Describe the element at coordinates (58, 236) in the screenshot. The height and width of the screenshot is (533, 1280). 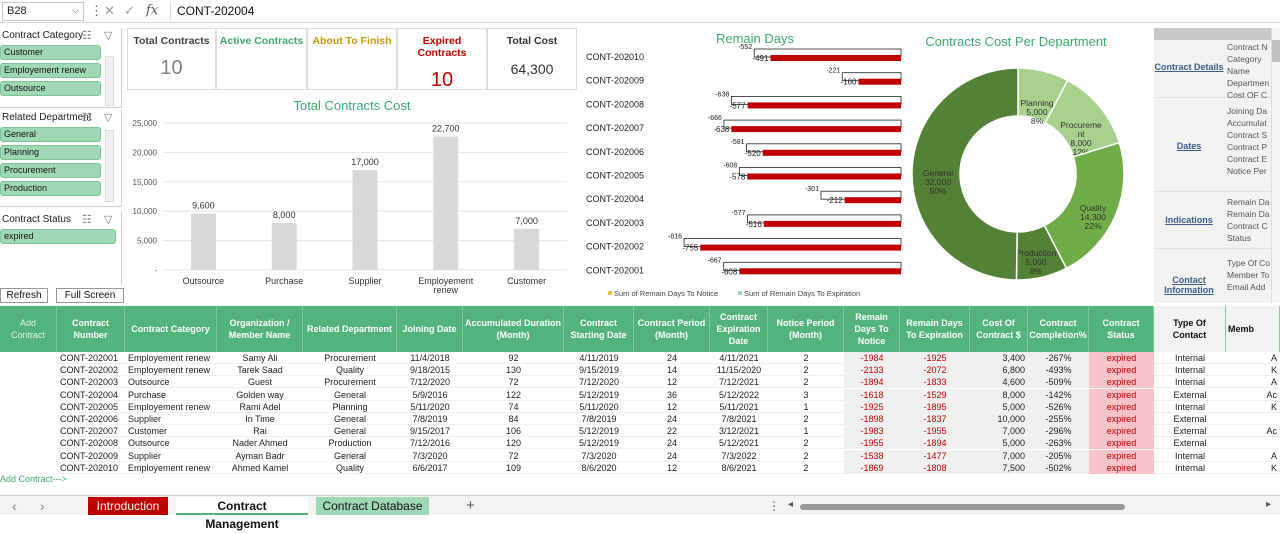
I see `slicer-item-expired: expired` at that location.